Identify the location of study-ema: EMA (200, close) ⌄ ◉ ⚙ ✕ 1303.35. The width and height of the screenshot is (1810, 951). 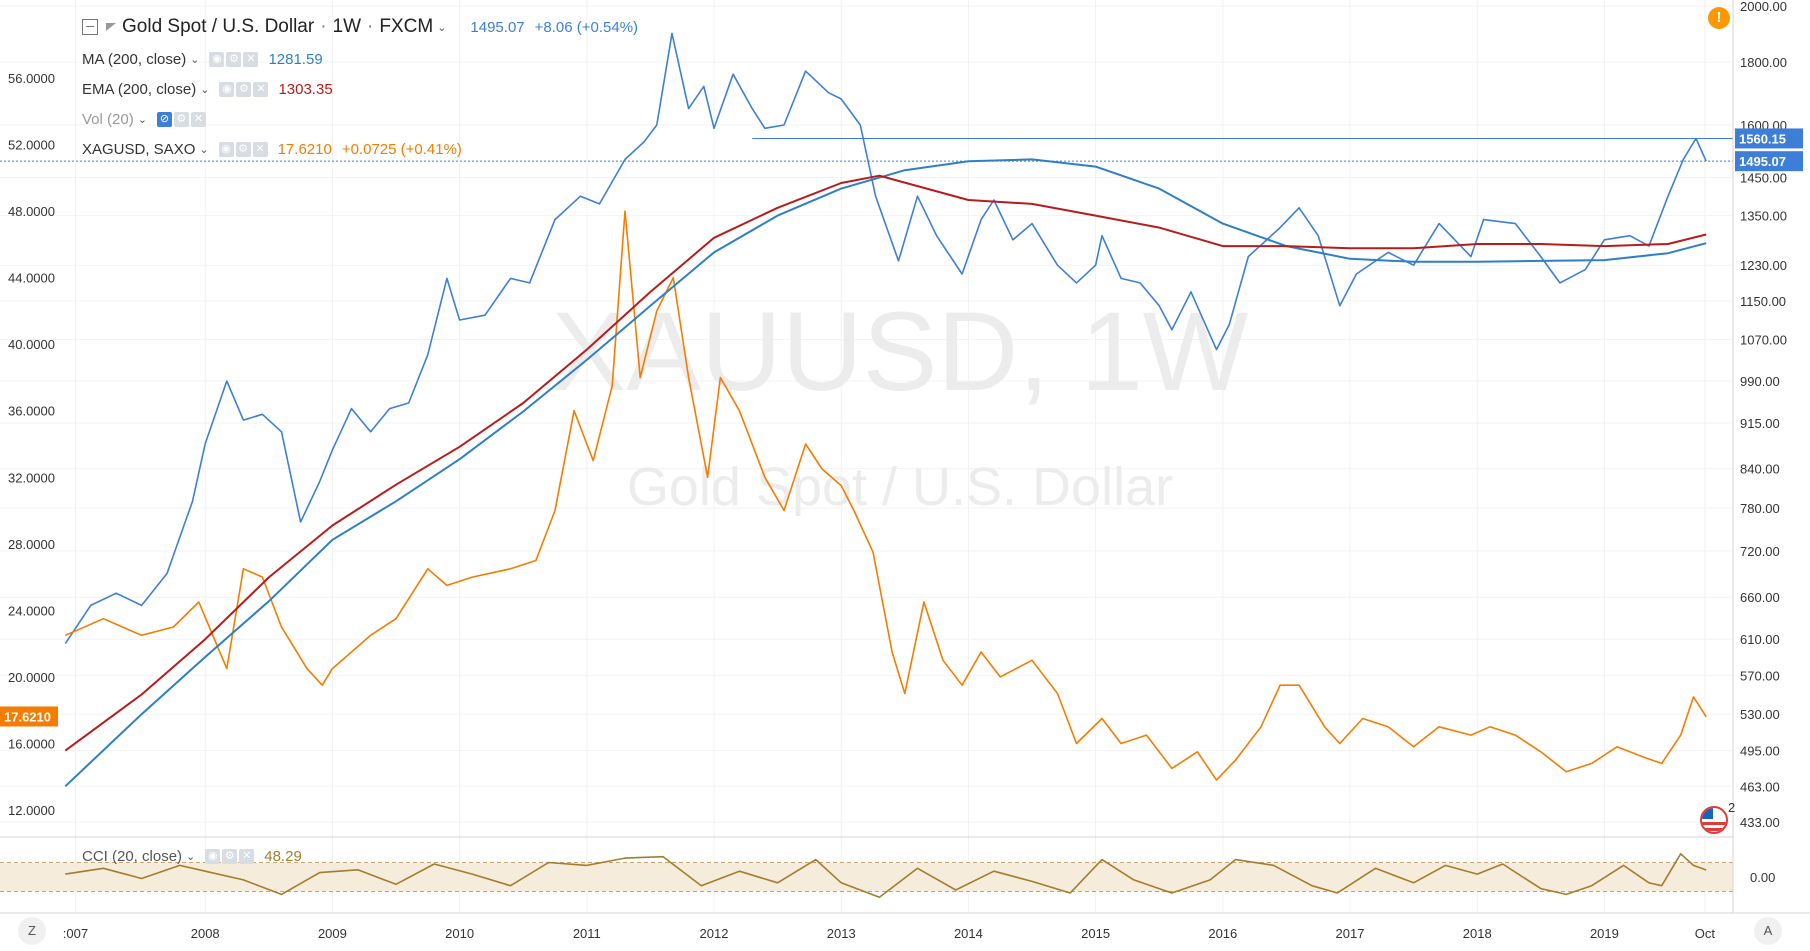
(360, 89).